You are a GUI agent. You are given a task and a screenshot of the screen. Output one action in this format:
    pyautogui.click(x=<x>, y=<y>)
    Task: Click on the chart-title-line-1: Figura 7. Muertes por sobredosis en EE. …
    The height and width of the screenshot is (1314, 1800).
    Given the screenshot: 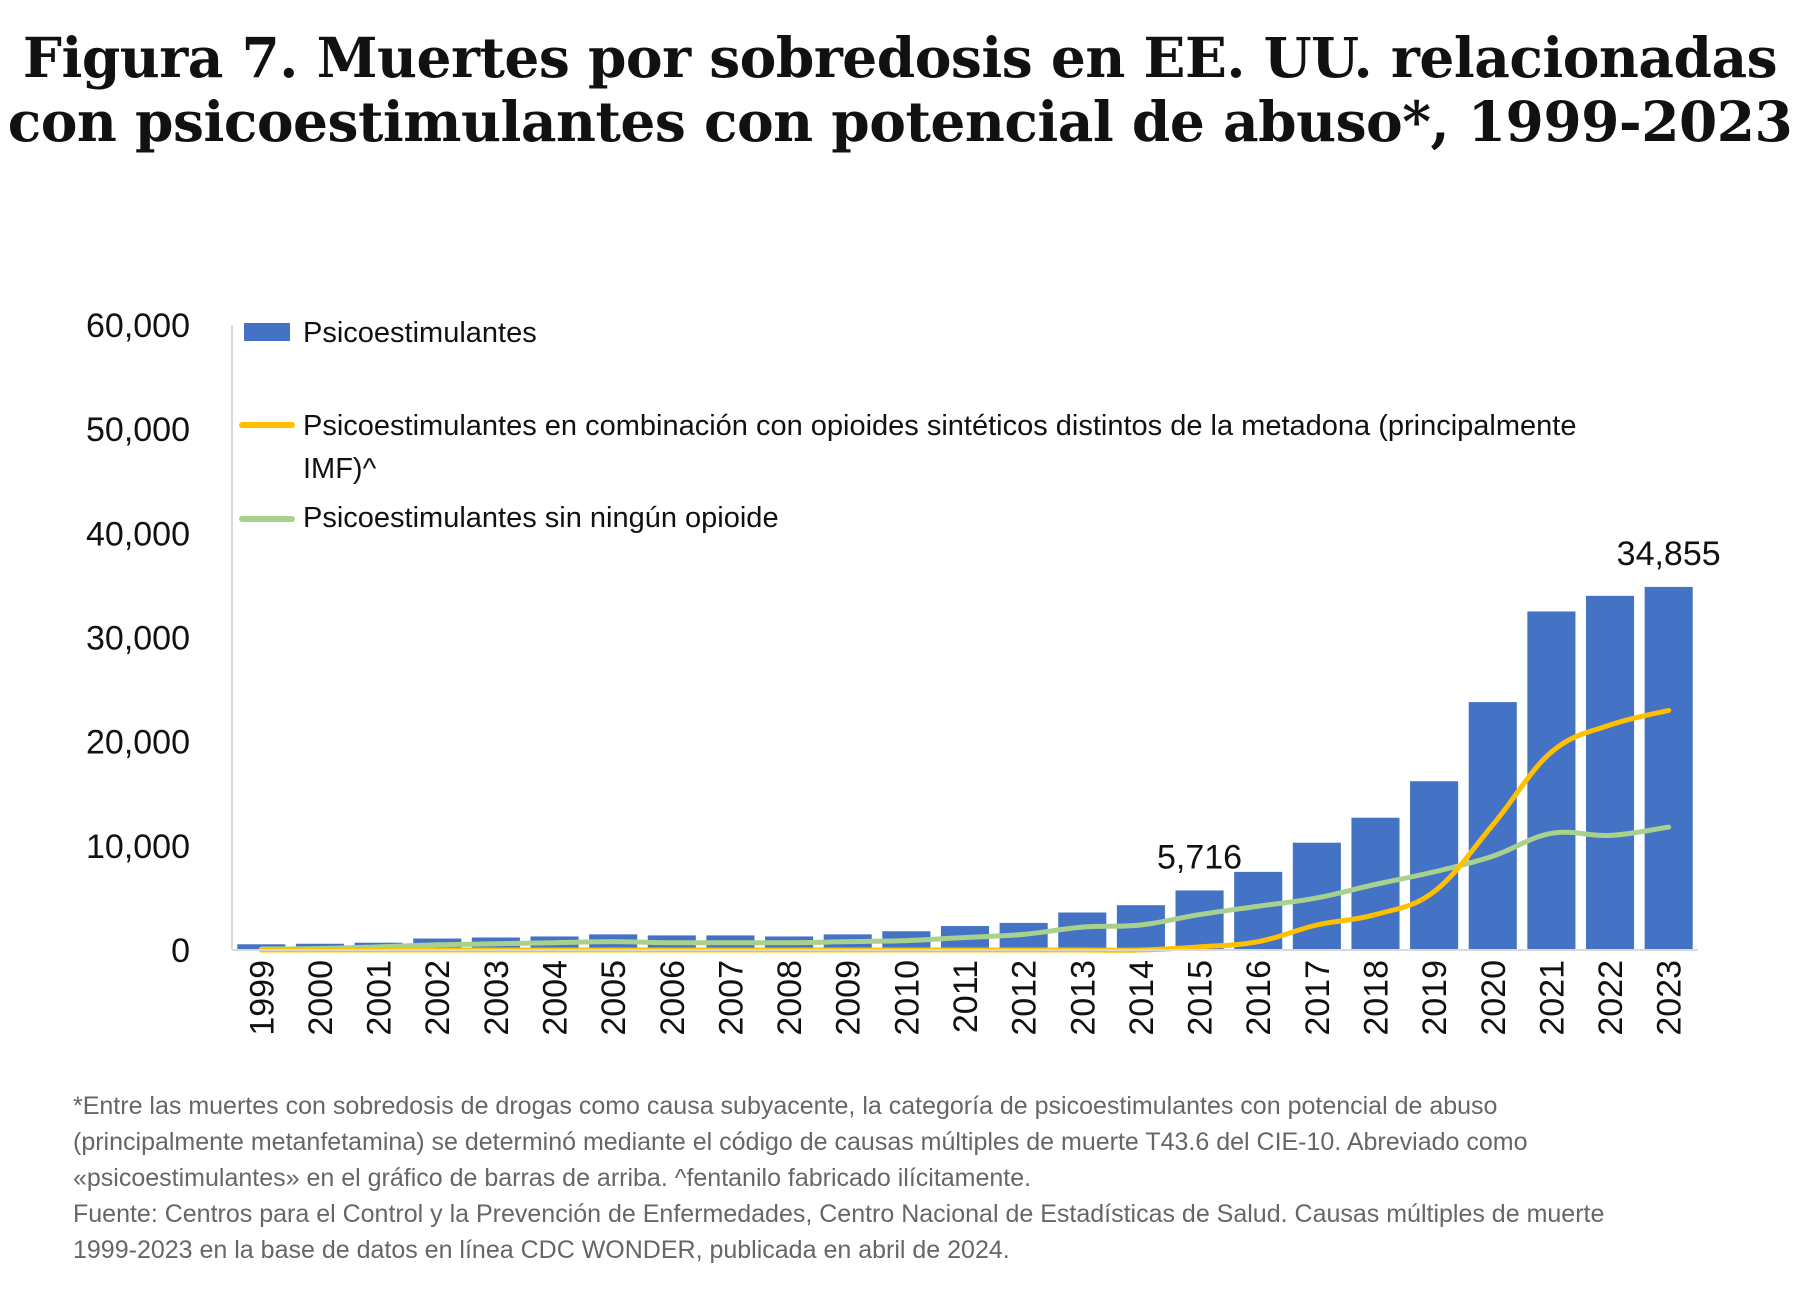 What is the action you would take?
    pyautogui.click(x=900, y=57)
    